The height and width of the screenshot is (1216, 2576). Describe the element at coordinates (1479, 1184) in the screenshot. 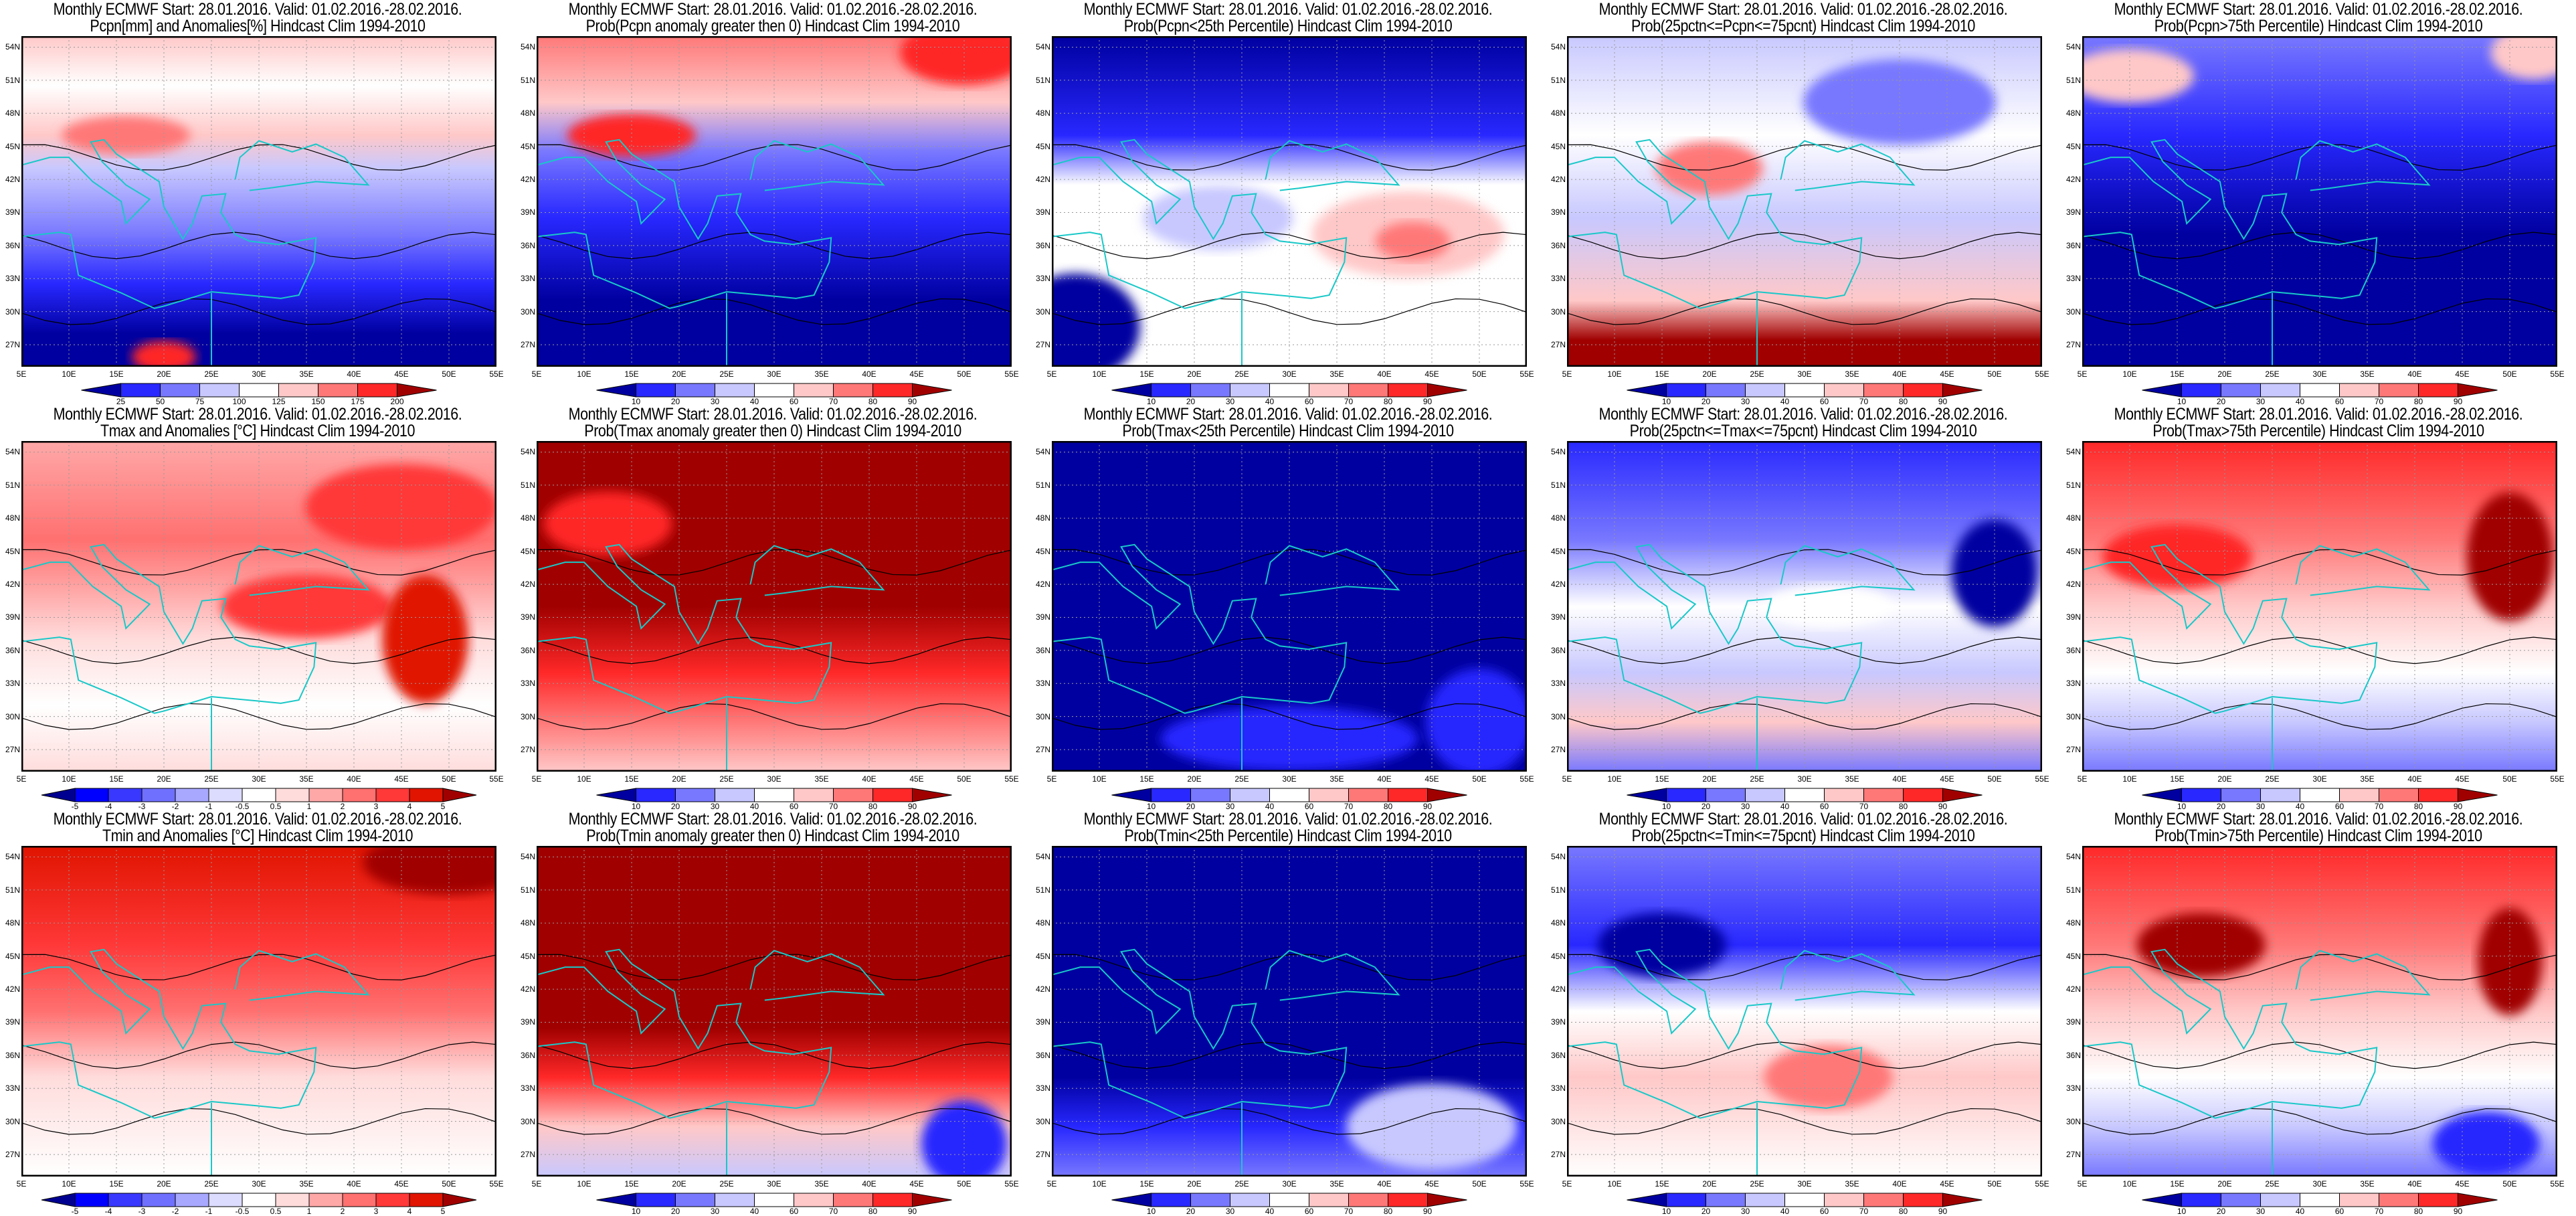

I see `lon-tick-label: 50E` at that location.